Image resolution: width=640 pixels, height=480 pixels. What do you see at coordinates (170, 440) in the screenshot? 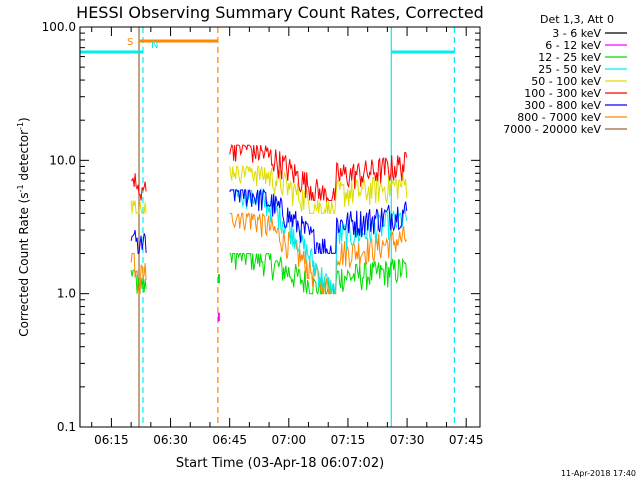
I see `x-tick-label: 06:30` at bounding box center [170, 440].